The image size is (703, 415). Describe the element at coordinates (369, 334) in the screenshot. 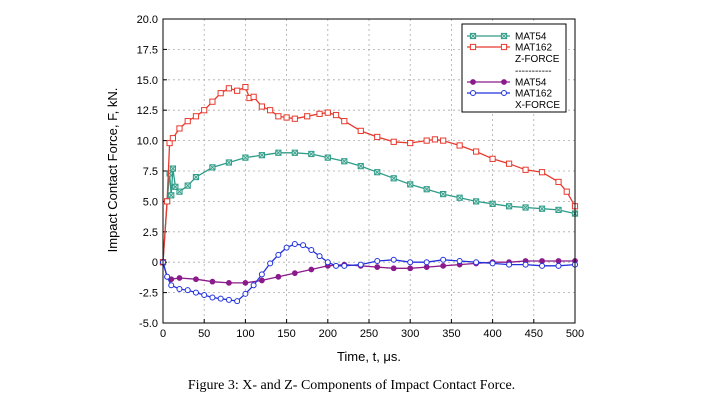

I see `x-tick-label: 250` at that location.